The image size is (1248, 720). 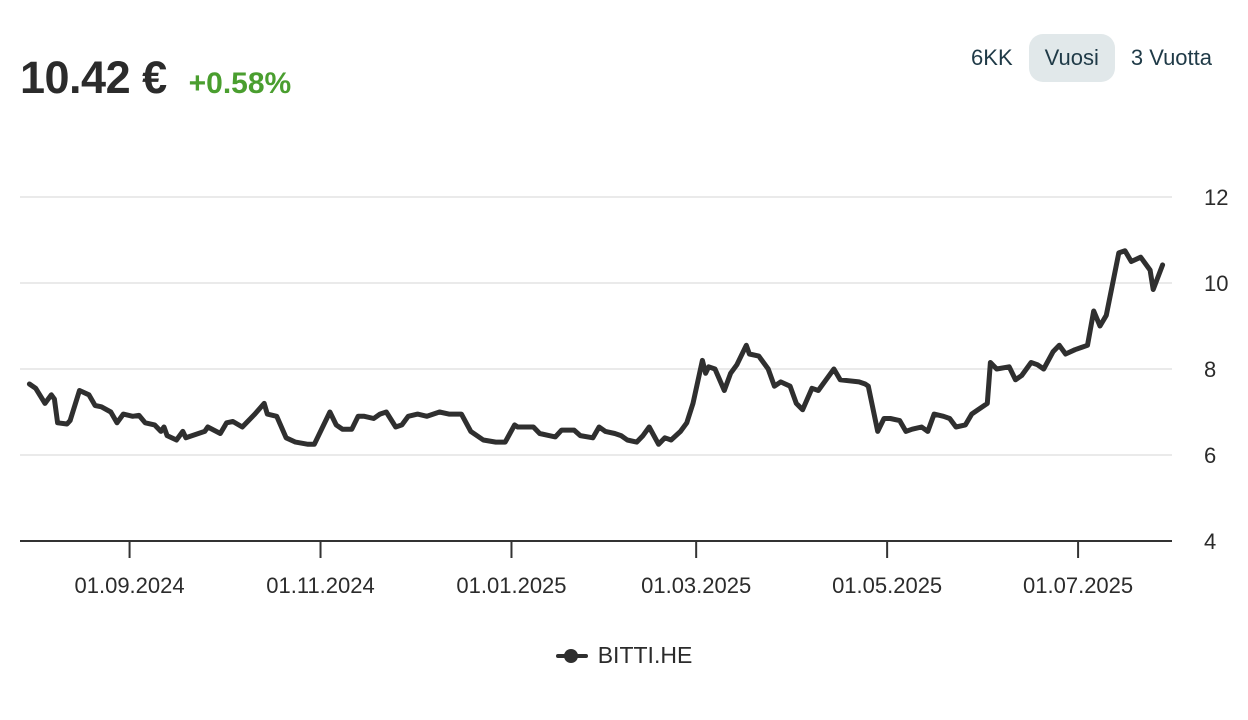 What do you see at coordinates (1078, 585) in the screenshot?
I see `x-tick-label-5: 01.07.2025` at bounding box center [1078, 585].